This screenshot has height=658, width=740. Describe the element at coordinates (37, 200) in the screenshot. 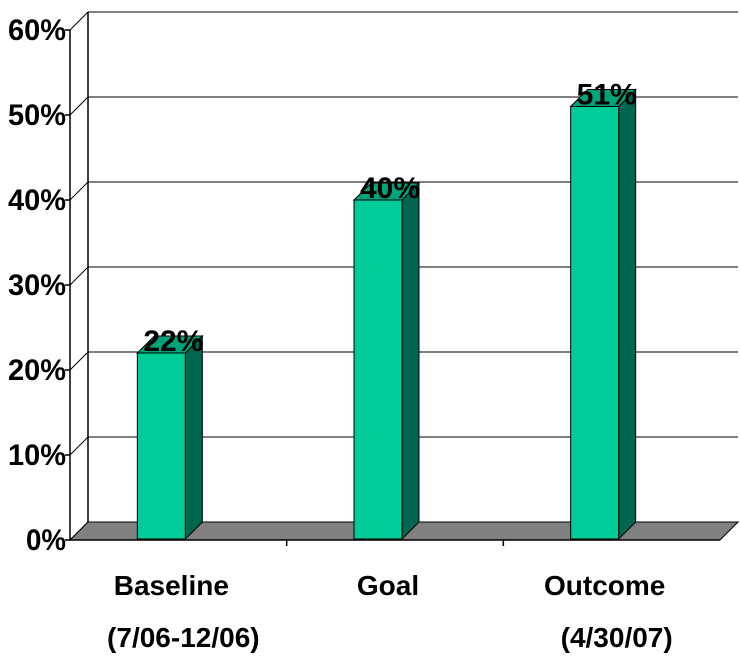

I see `y-tick-label: 40%` at that location.